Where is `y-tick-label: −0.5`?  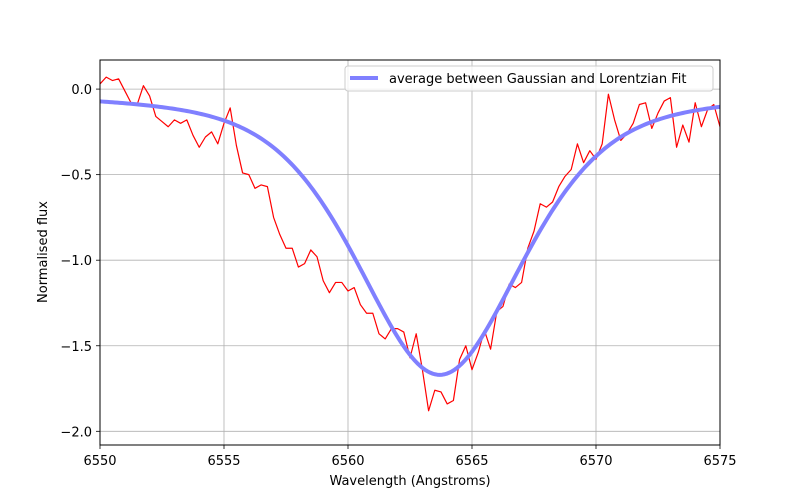
y-tick-label: −0.5 is located at coordinates (76, 176).